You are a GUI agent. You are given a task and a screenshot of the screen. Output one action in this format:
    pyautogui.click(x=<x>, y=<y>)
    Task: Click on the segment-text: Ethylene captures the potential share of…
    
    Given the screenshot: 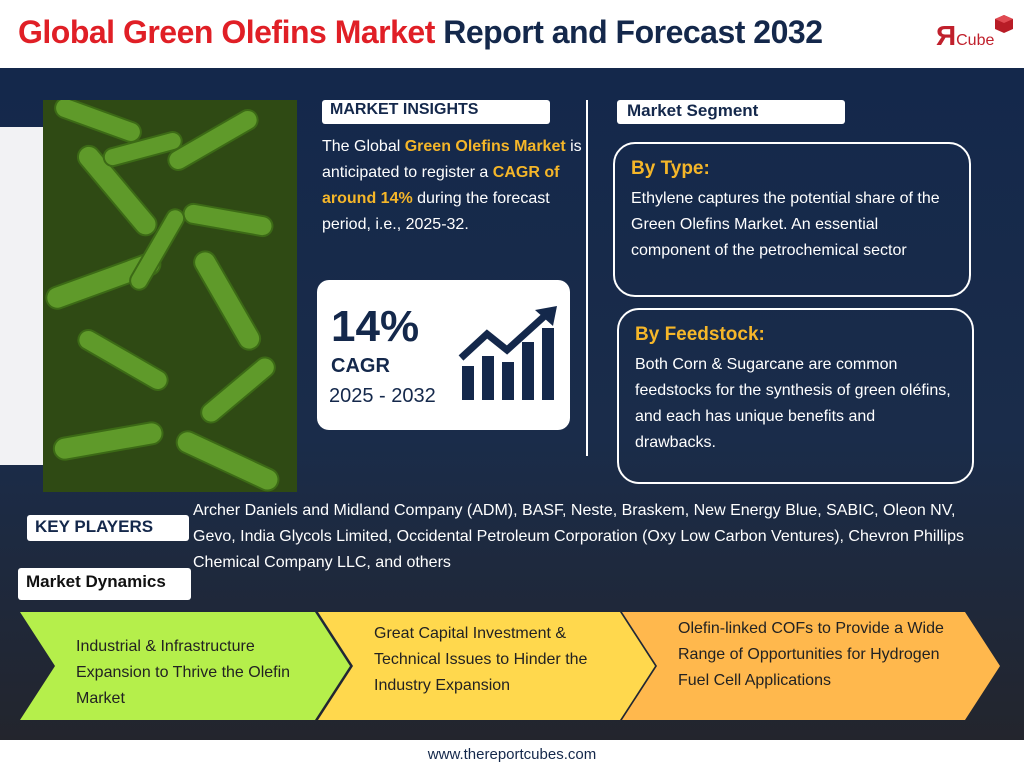 What is the action you would take?
    pyautogui.click(x=785, y=224)
    